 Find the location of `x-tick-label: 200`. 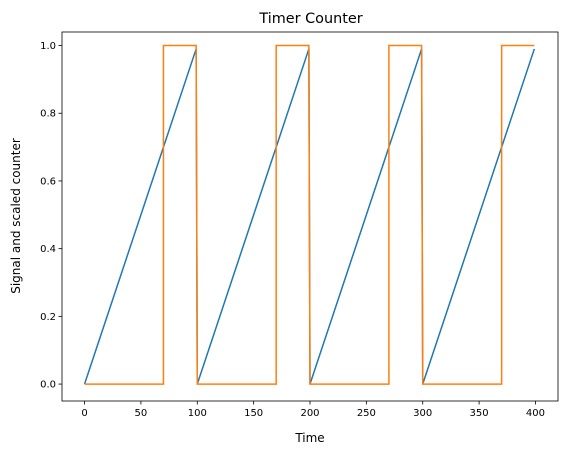

x-tick-label: 200 is located at coordinates (309, 413).